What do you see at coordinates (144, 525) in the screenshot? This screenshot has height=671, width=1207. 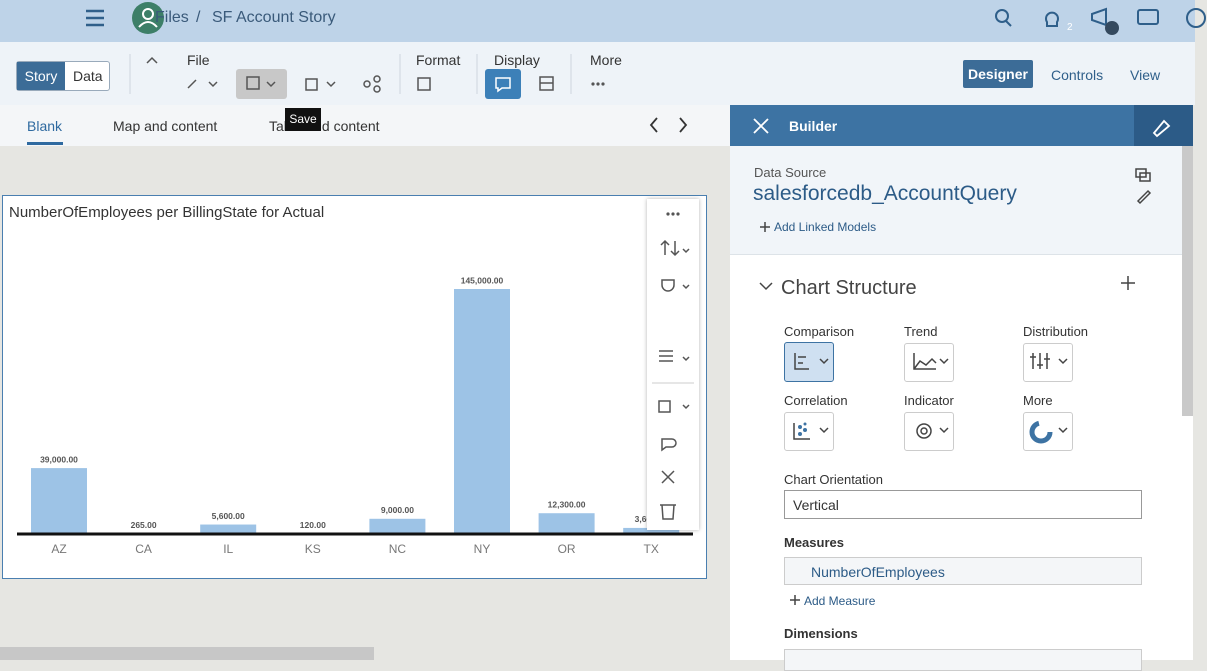 I see `data-label: 265.00` at bounding box center [144, 525].